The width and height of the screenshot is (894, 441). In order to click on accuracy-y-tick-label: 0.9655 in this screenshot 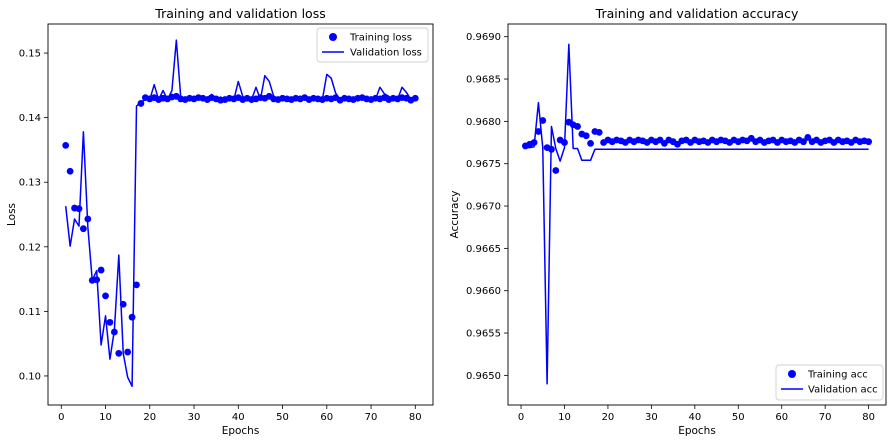, I will do `click(483, 334)`.